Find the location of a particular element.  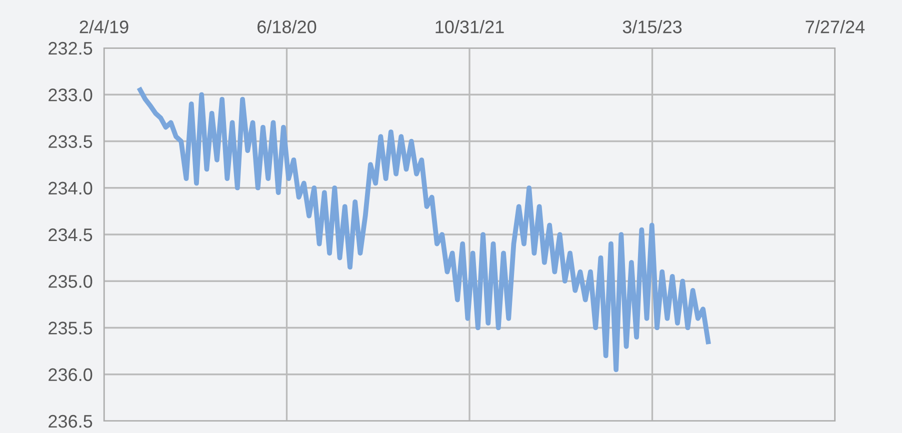

y-tick-label: 234.0 is located at coordinates (70, 188).